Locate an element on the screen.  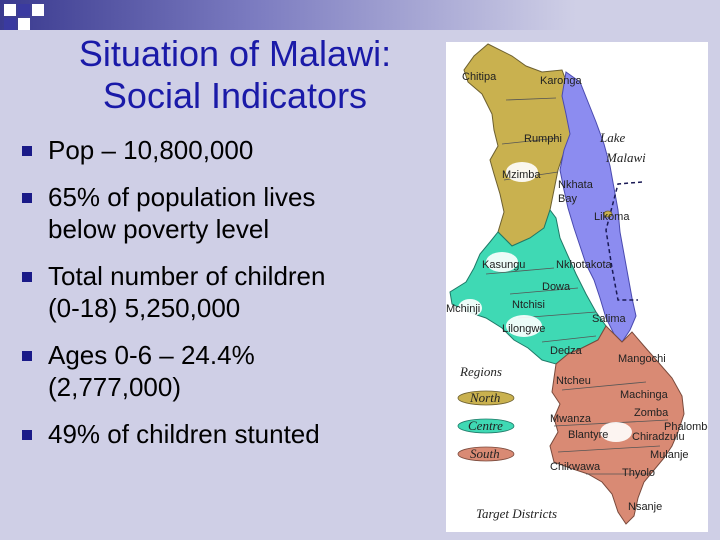
district-label-ntchisi: Ntchisi is located at coordinates (528, 305).